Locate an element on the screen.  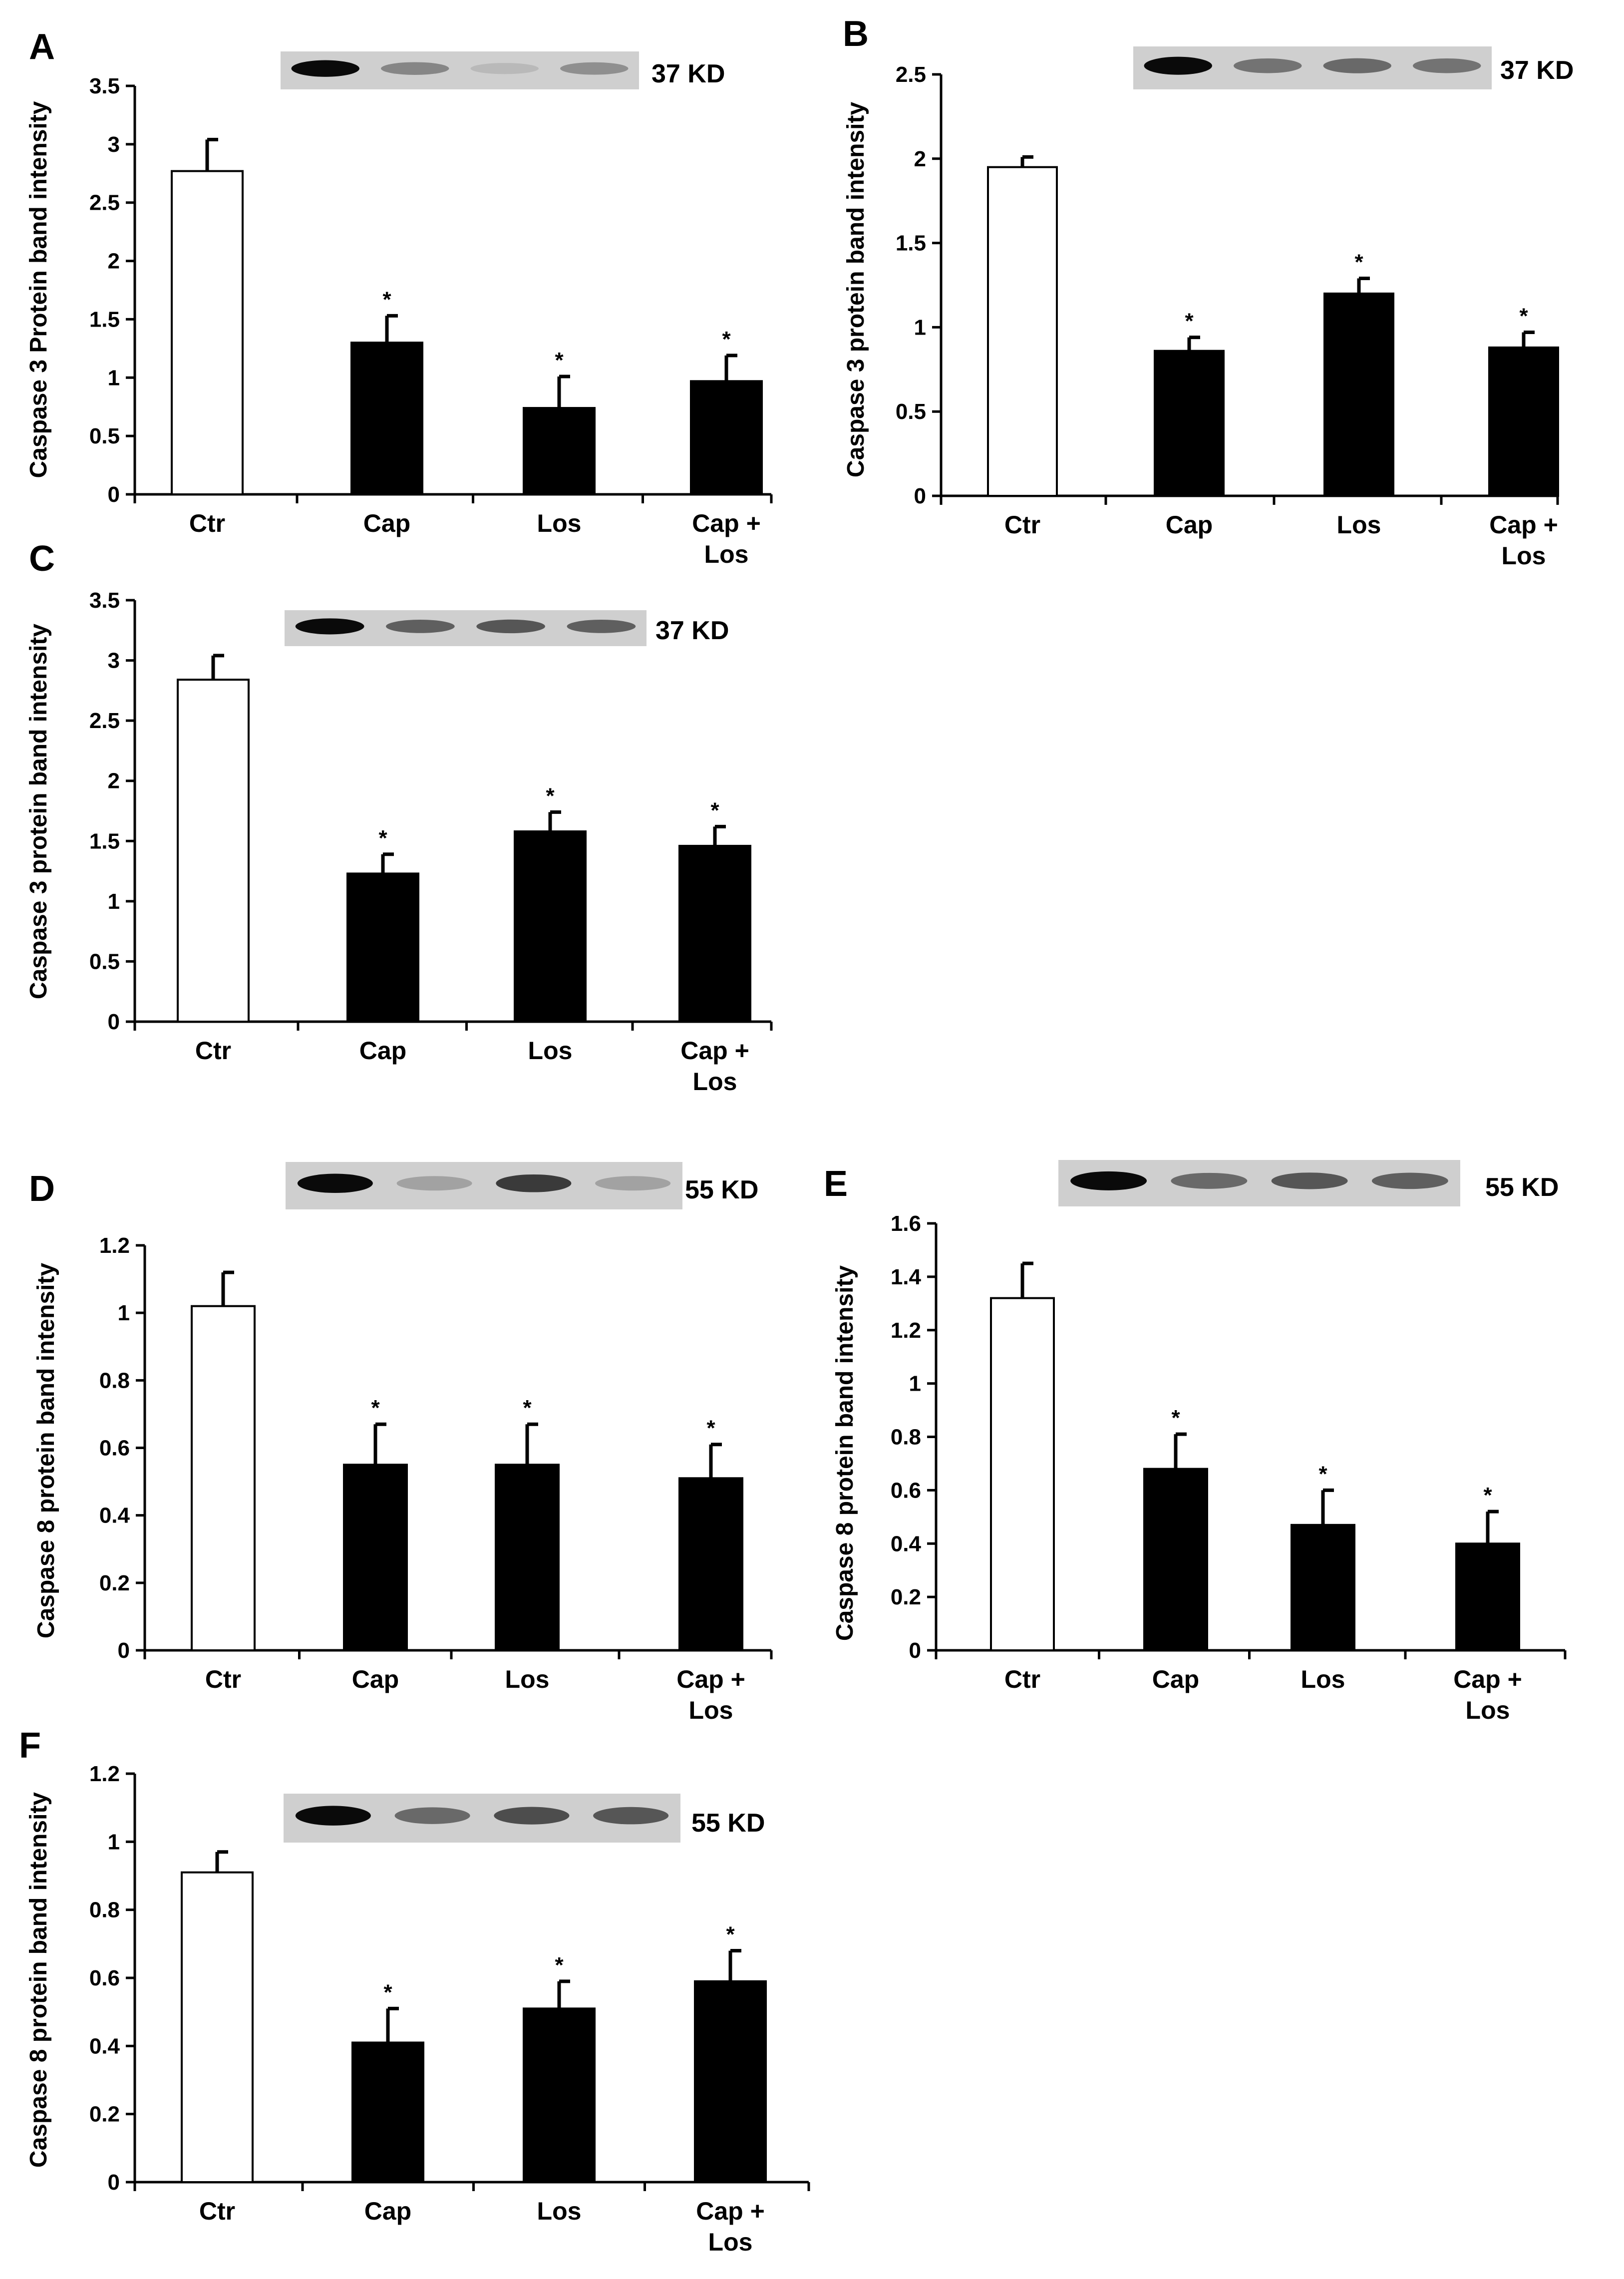
y-tick-label: 1.2 is located at coordinates (906, 1330).